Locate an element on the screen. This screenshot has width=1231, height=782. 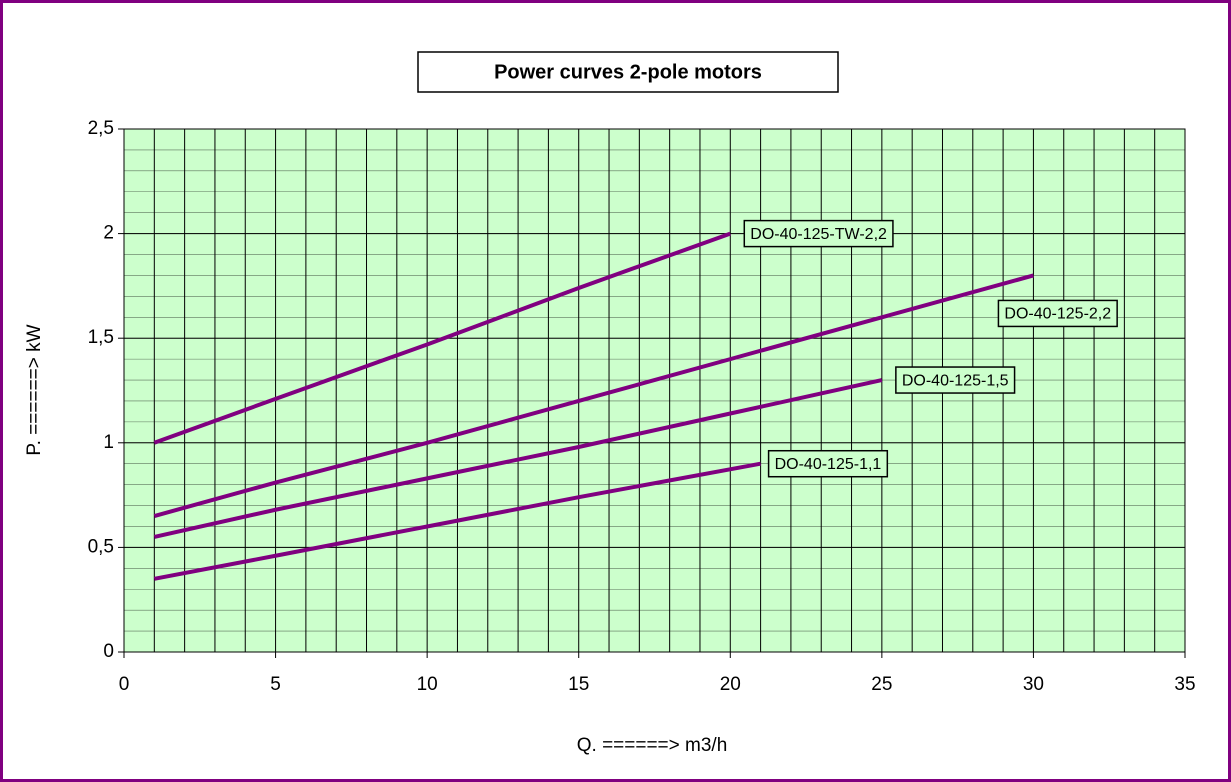
x-tick-label: 15 is located at coordinates (578, 684).